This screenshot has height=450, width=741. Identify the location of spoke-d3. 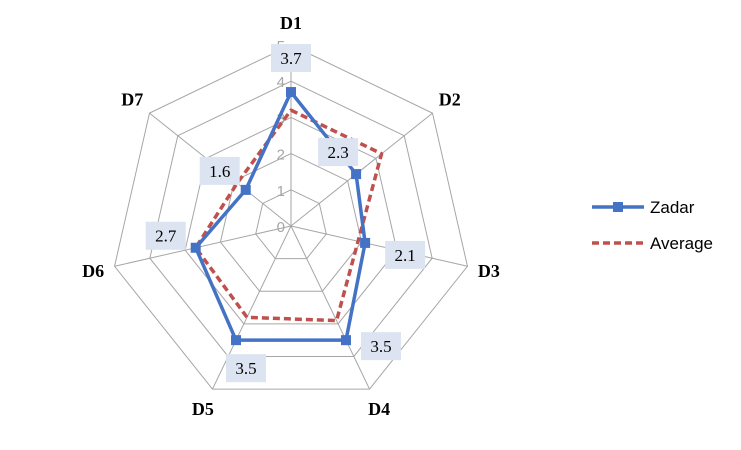
(379, 246).